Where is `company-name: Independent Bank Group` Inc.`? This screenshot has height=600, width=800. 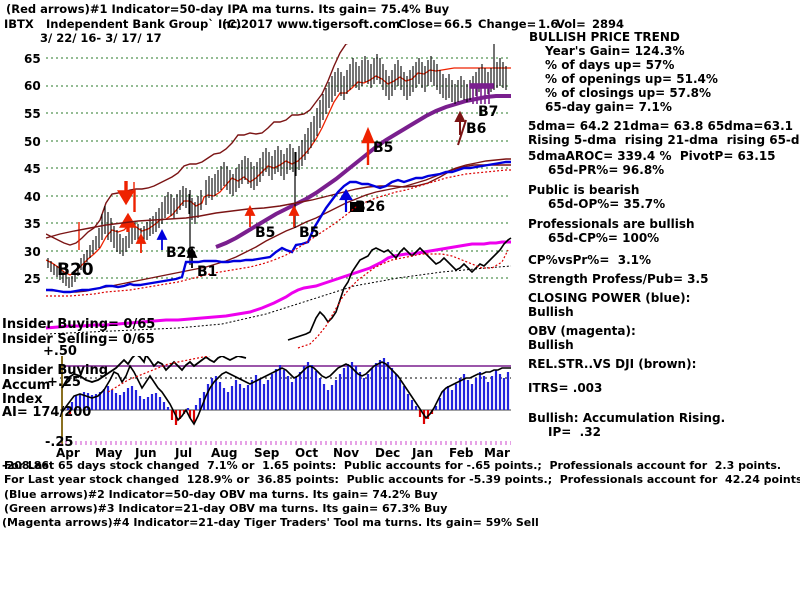 company-name: Independent Bank Group` Inc. is located at coordinates (144, 24).